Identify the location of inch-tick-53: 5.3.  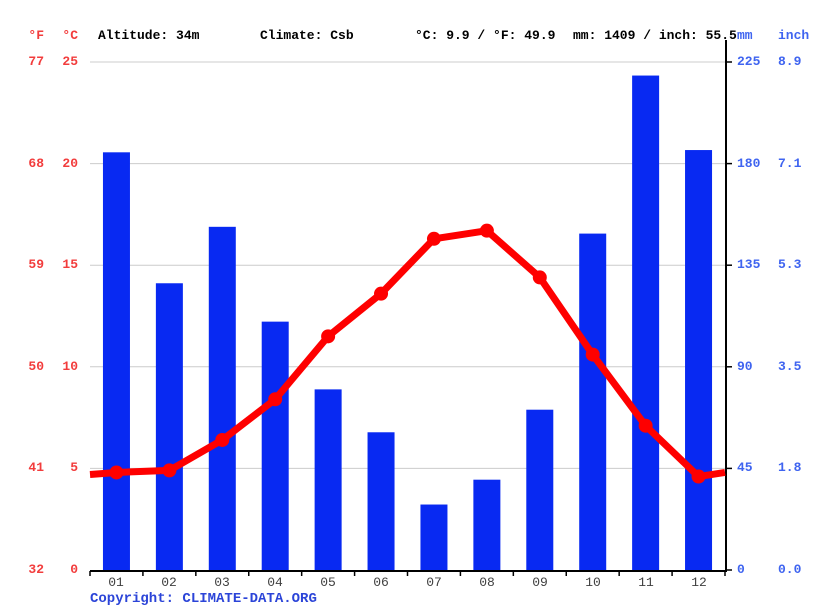
(790, 264).